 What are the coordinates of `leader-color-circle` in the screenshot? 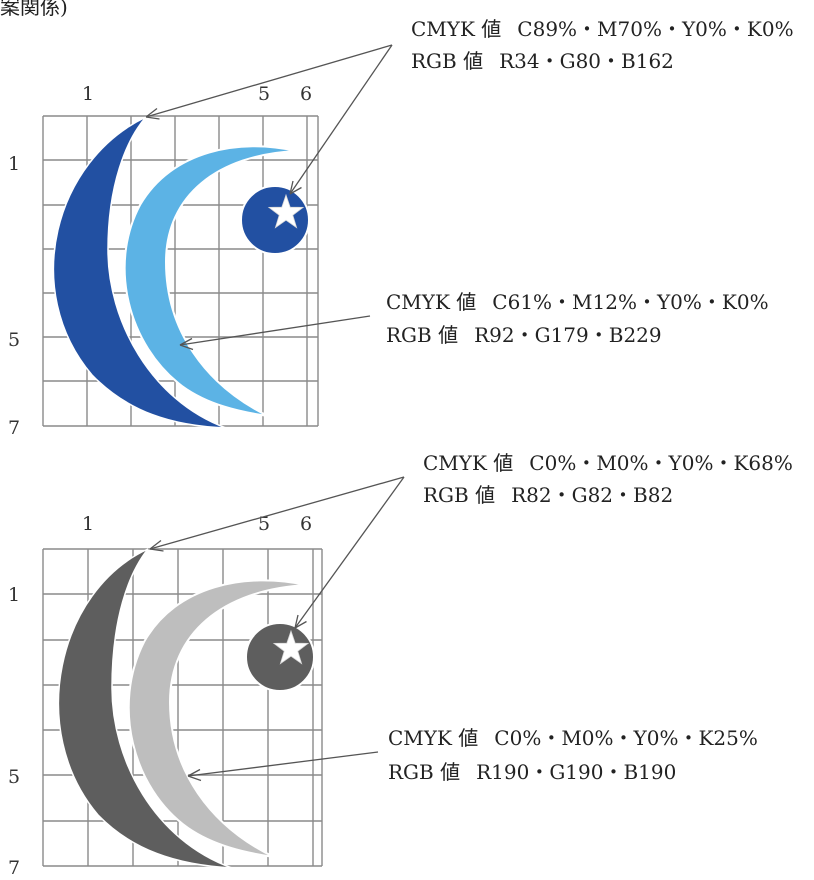 It's located at (341, 119).